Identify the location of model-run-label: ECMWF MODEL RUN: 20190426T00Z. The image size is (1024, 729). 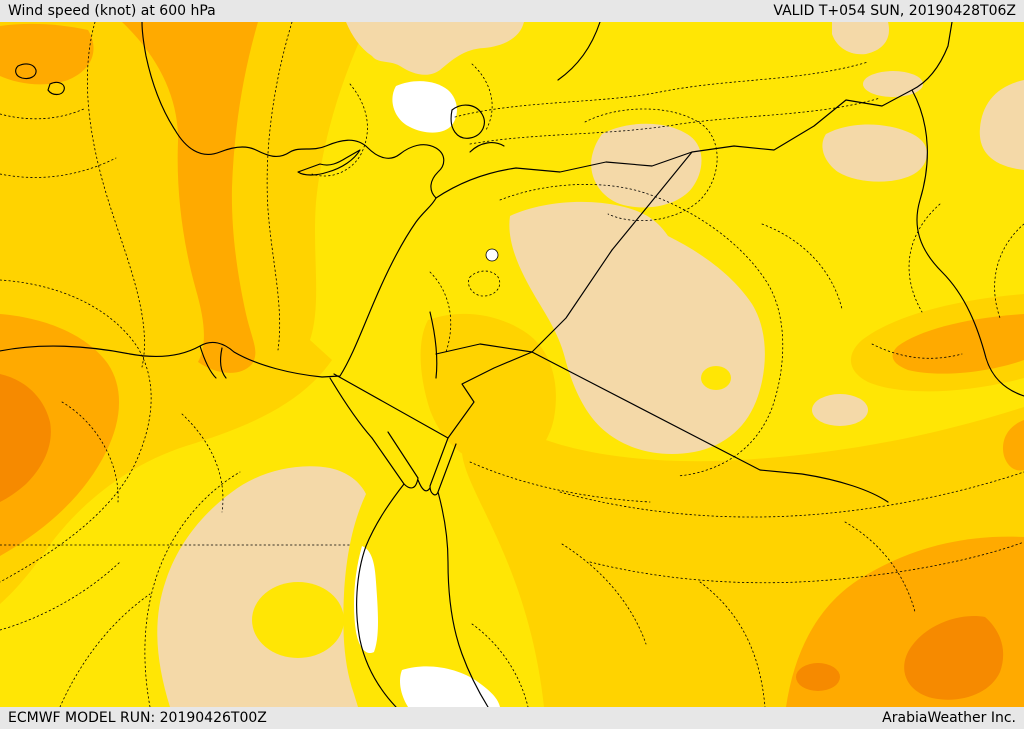
(137, 718).